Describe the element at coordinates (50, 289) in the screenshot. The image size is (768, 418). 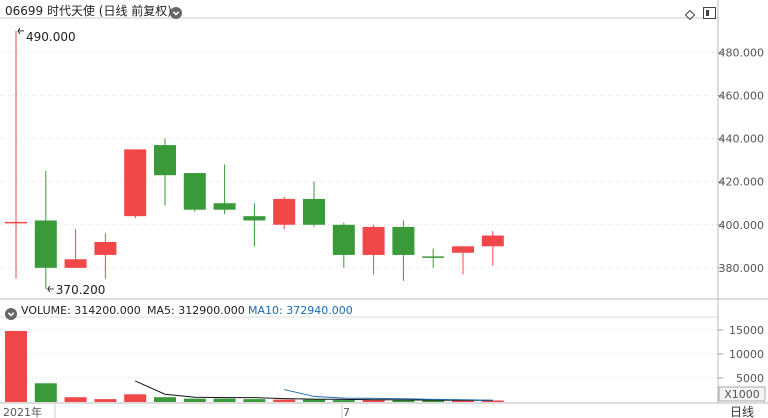
I see `low-pointer-arrow` at that location.